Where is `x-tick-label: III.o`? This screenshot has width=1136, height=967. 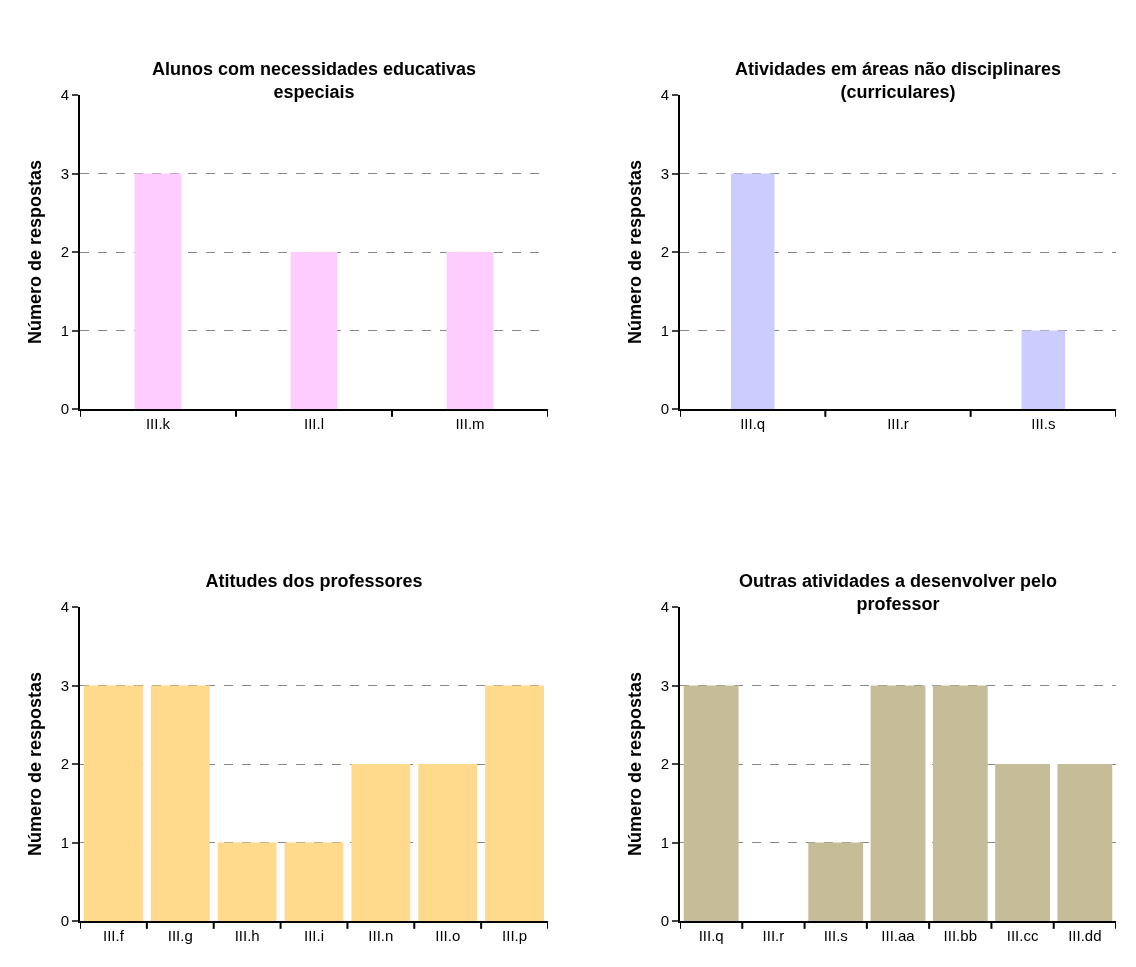 x-tick-label: III.o is located at coordinates (448, 935).